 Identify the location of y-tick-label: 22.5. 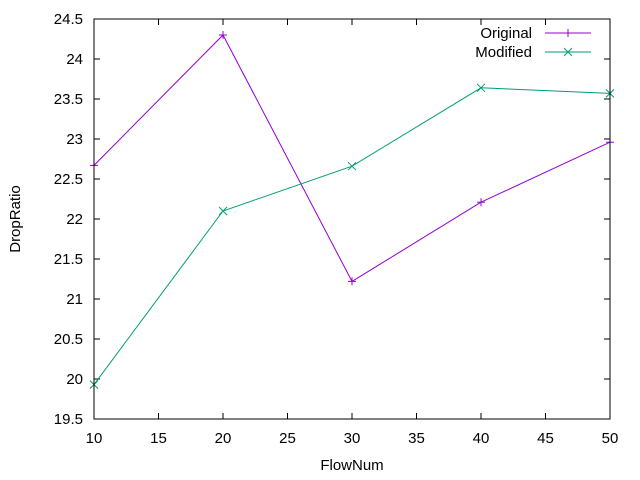
(68, 179).